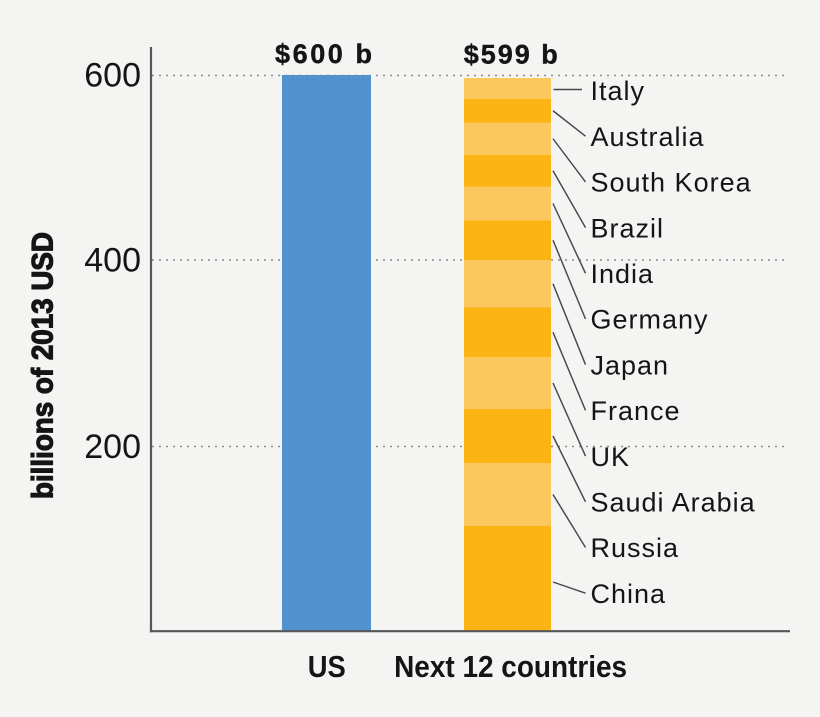 This screenshot has height=717, width=820. Describe the element at coordinates (323, 54) in the screenshot. I see `svg-text: $600 b` at that location.